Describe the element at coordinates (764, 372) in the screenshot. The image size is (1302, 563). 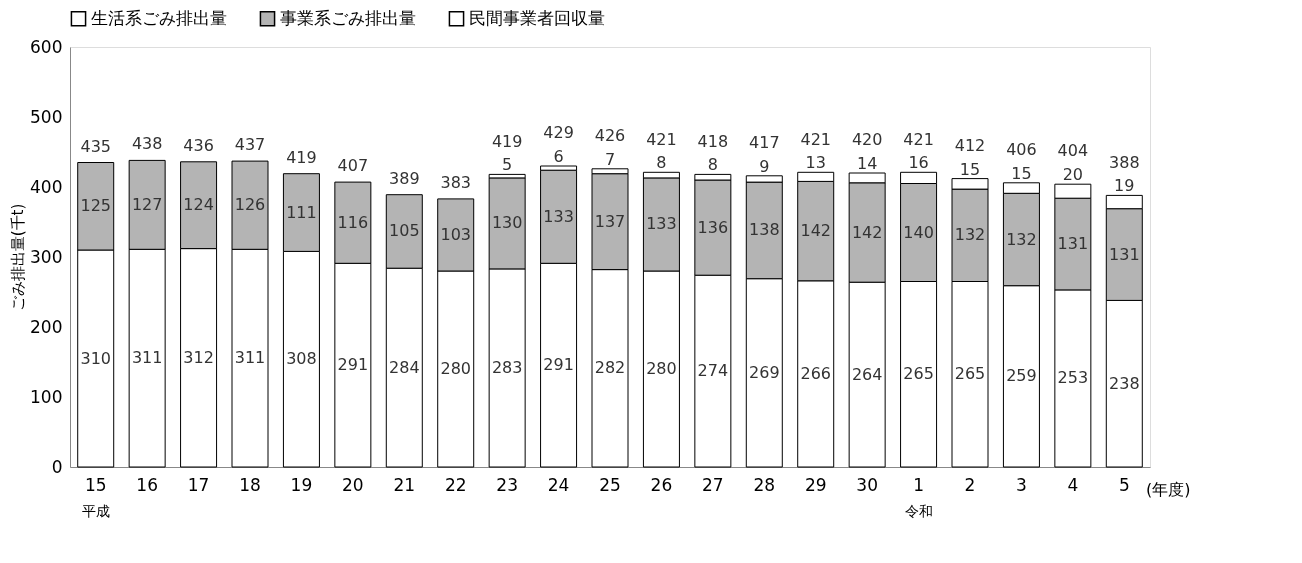
I see `data-label: 269` at that location.